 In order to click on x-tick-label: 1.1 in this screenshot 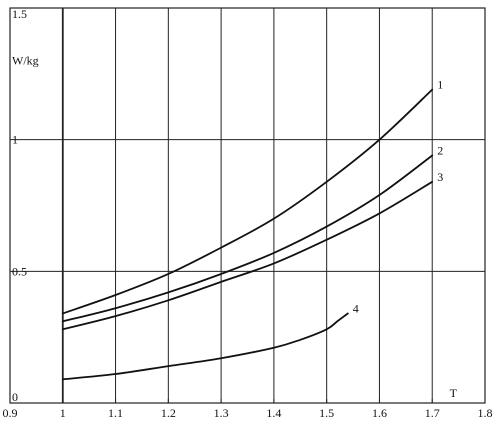, I will do `click(115, 413)`.